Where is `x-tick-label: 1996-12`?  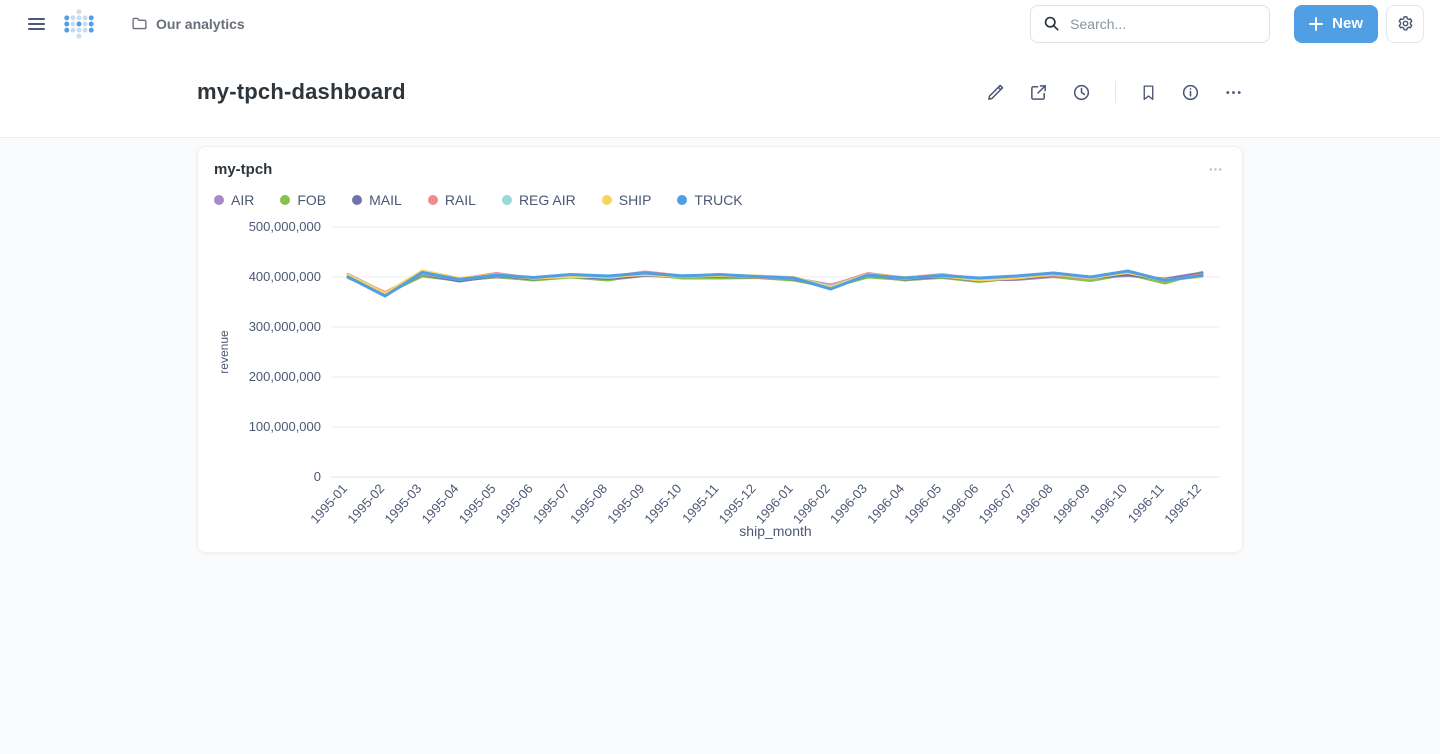 x-tick-label: 1996-12 is located at coordinates (1182, 503).